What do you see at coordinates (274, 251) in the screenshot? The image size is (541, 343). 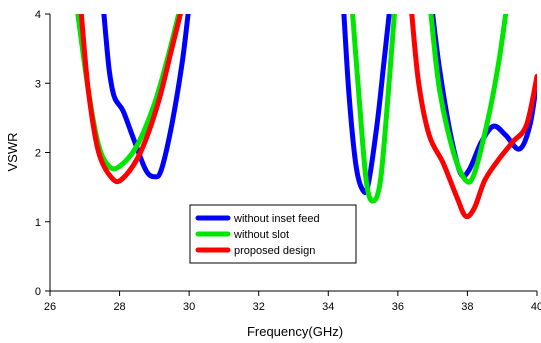 I see `legend-label: proposed design` at bounding box center [274, 251].